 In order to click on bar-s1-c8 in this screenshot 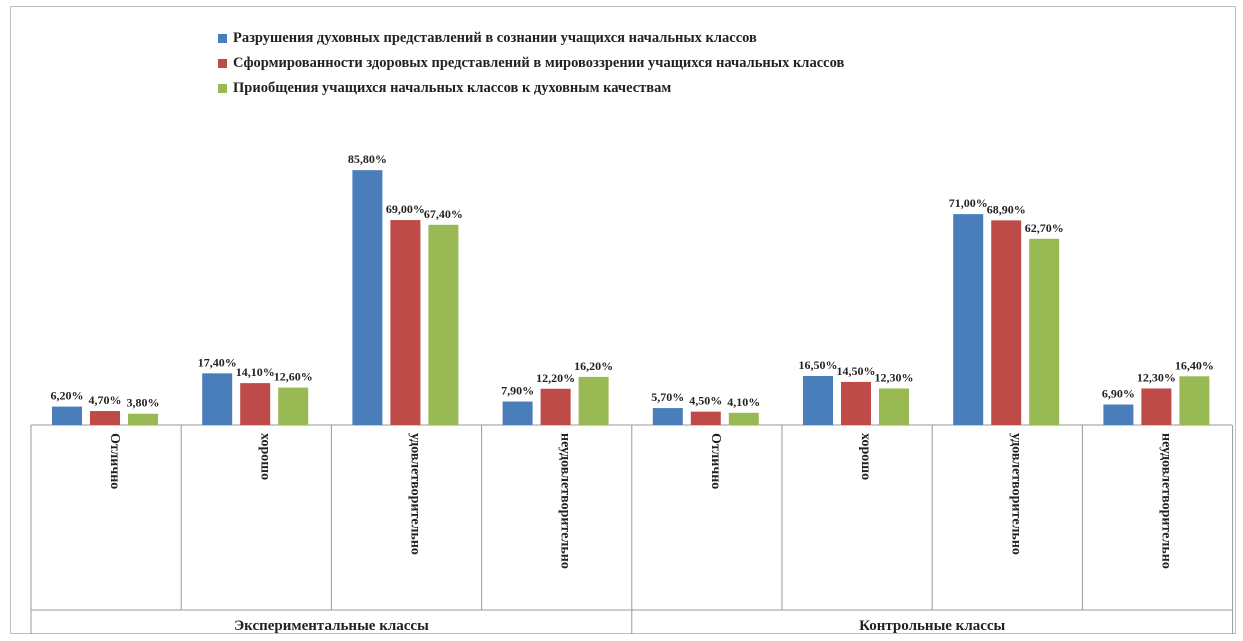, I will do `click(1118, 414)`.